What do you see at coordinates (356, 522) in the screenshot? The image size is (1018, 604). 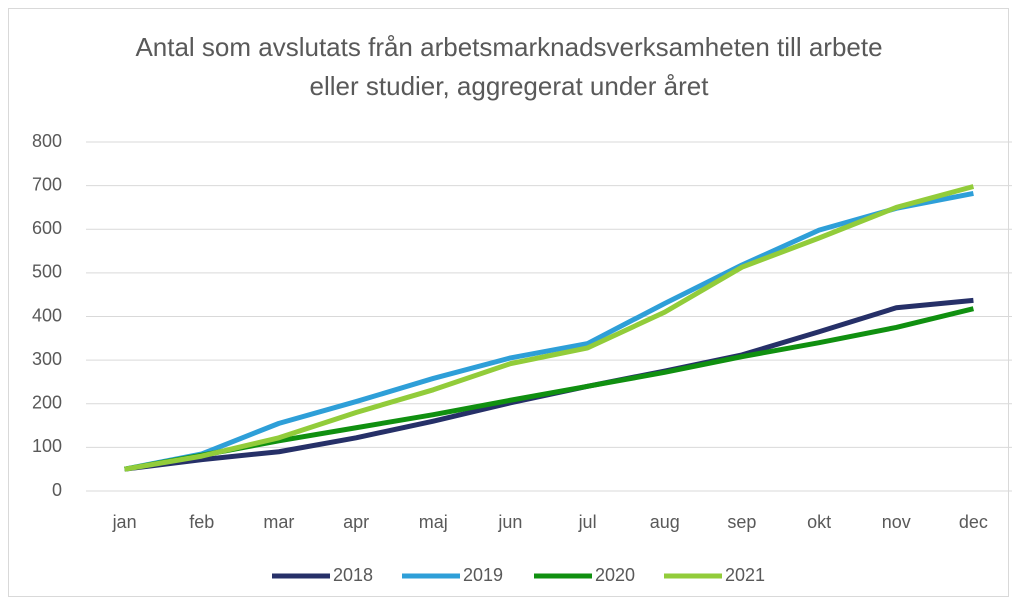 I see `x-tick-label: apr` at bounding box center [356, 522].